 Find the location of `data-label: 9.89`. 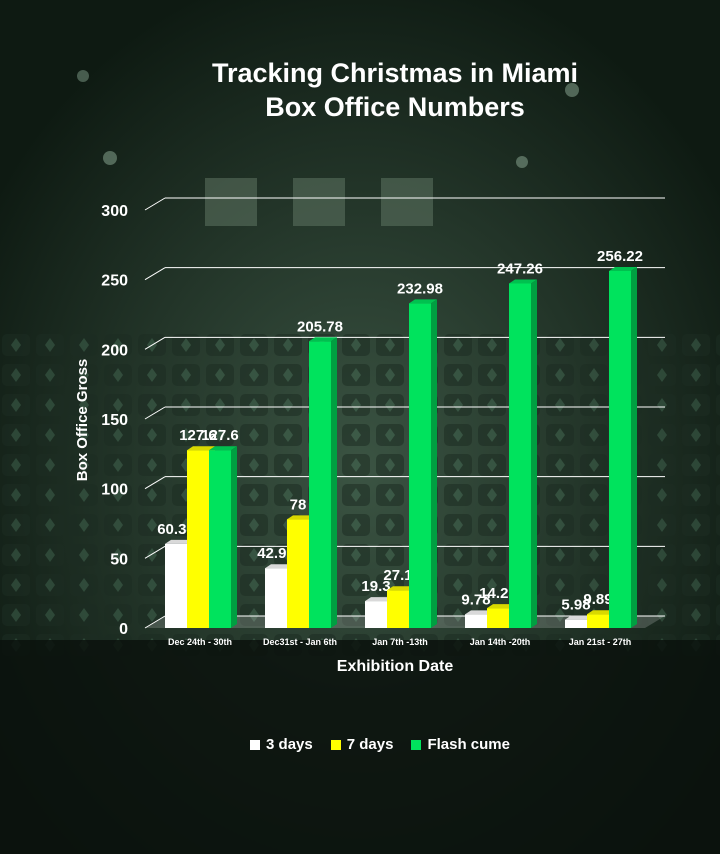

data-label: 9.89 is located at coordinates (597, 599).